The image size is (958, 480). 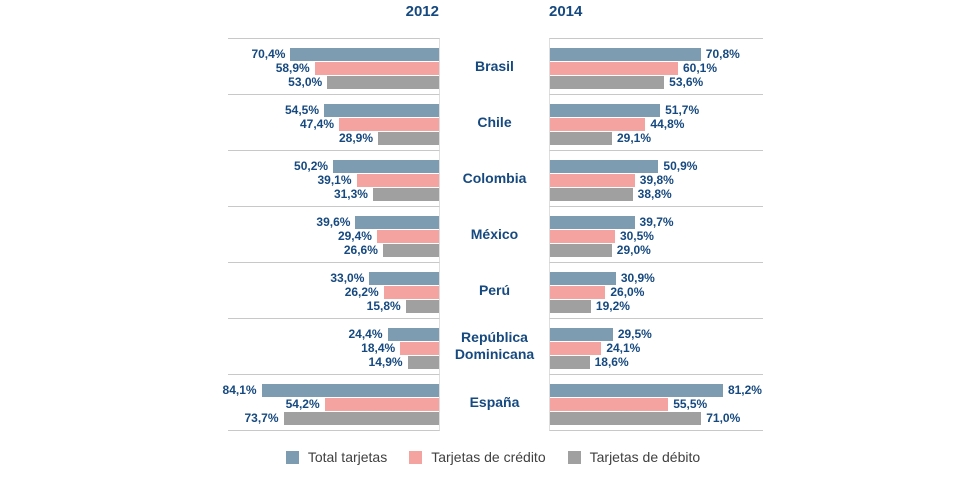 What do you see at coordinates (333, 306) in the screenshot?
I see `bar-slot: 15,8%` at bounding box center [333, 306].